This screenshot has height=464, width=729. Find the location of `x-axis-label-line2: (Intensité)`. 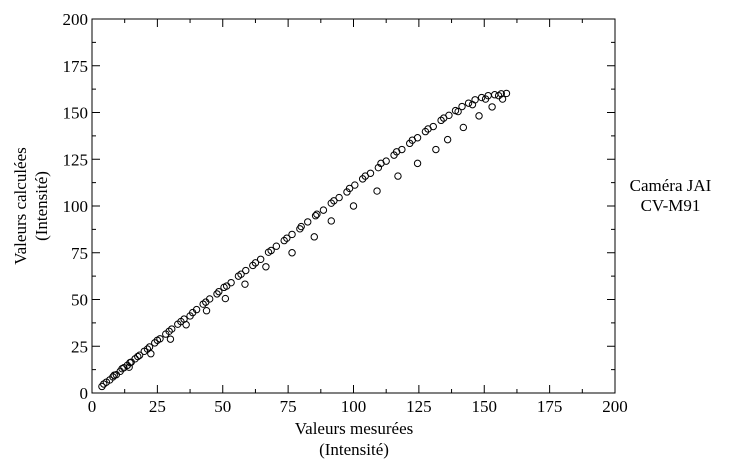

x-axis-label-line2: (Intensité) is located at coordinates (354, 449).